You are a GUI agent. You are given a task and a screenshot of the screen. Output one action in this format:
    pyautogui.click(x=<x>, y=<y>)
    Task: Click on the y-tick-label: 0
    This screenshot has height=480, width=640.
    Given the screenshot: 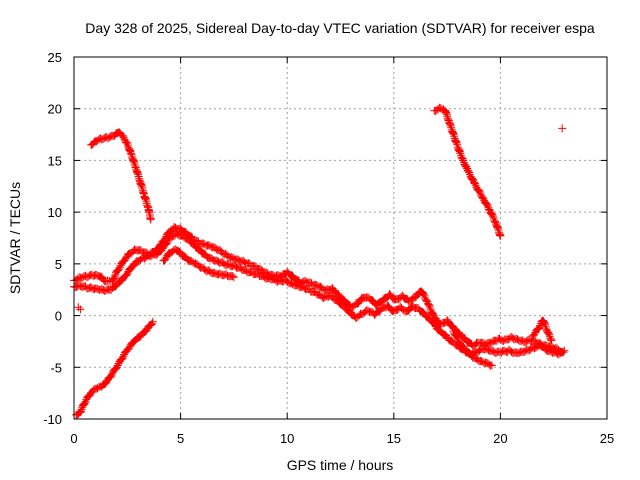 What is the action you would take?
    pyautogui.click(x=58, y=316)
    